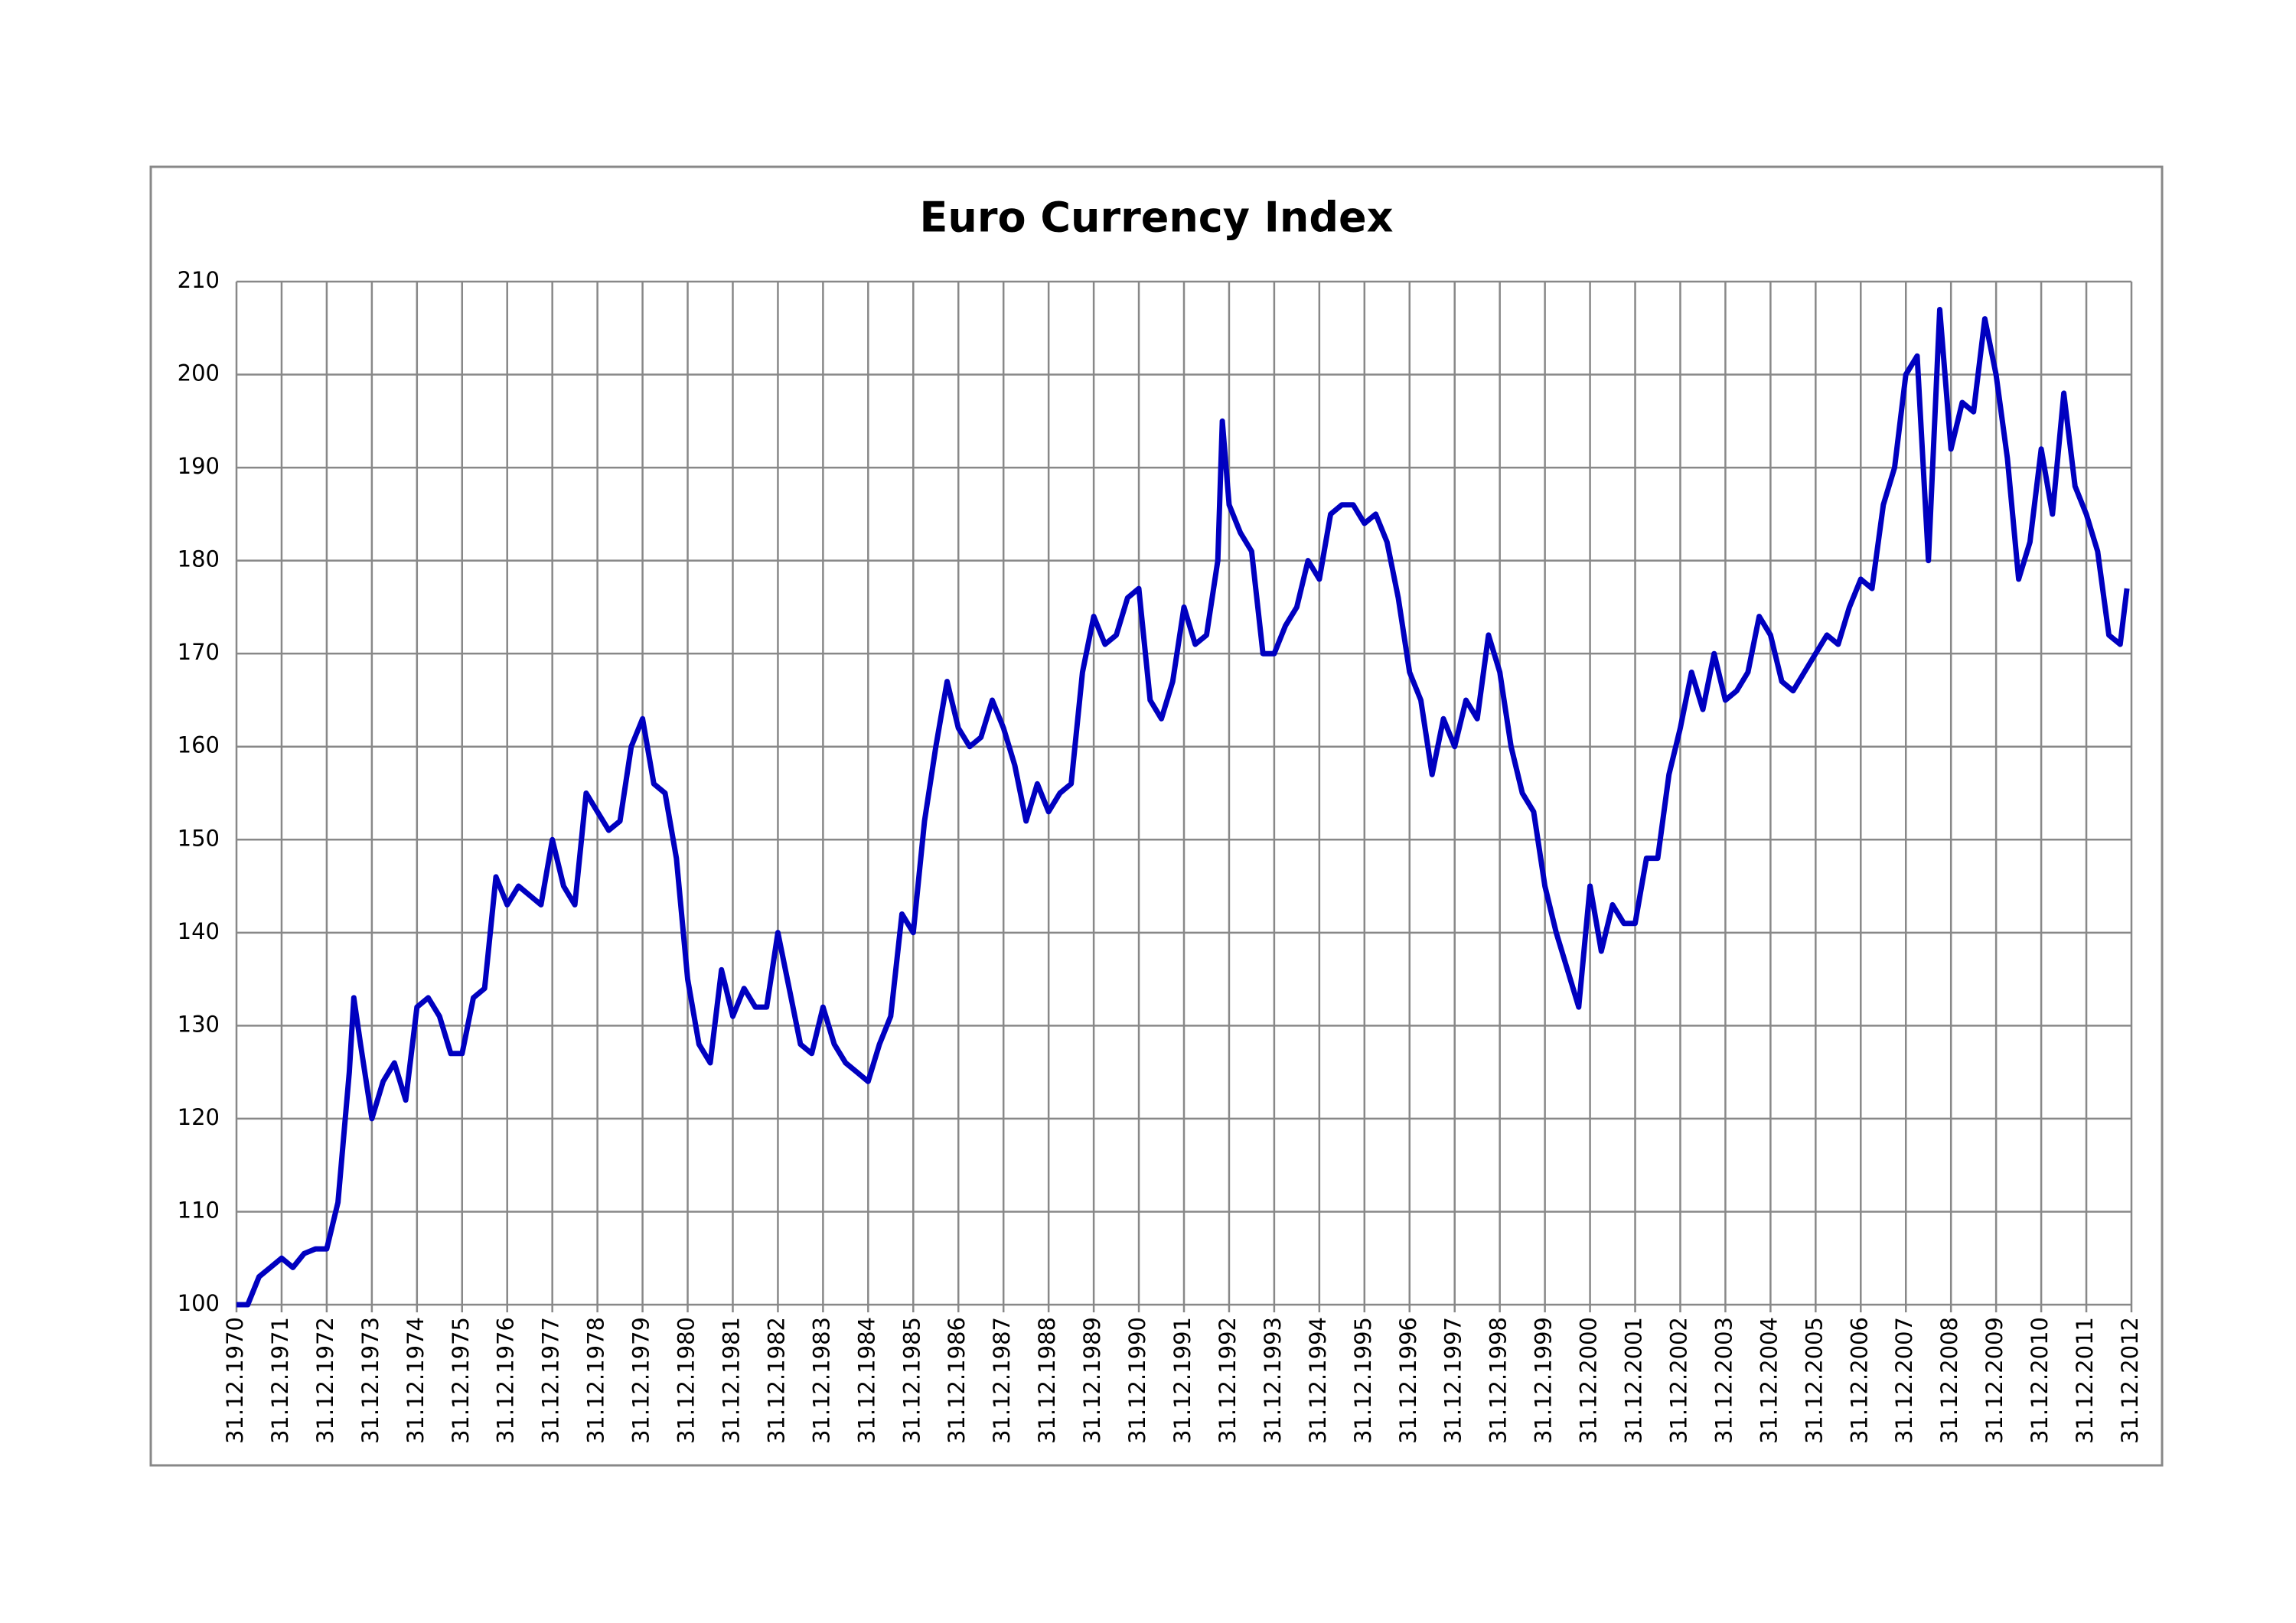 This screenshot has width=2296, height=1623. What do you see at coordinates (2040, 1381) in the screenshot?
I see `x-tick-label: 31.12.2010` at bounding box center [2040, 1381].